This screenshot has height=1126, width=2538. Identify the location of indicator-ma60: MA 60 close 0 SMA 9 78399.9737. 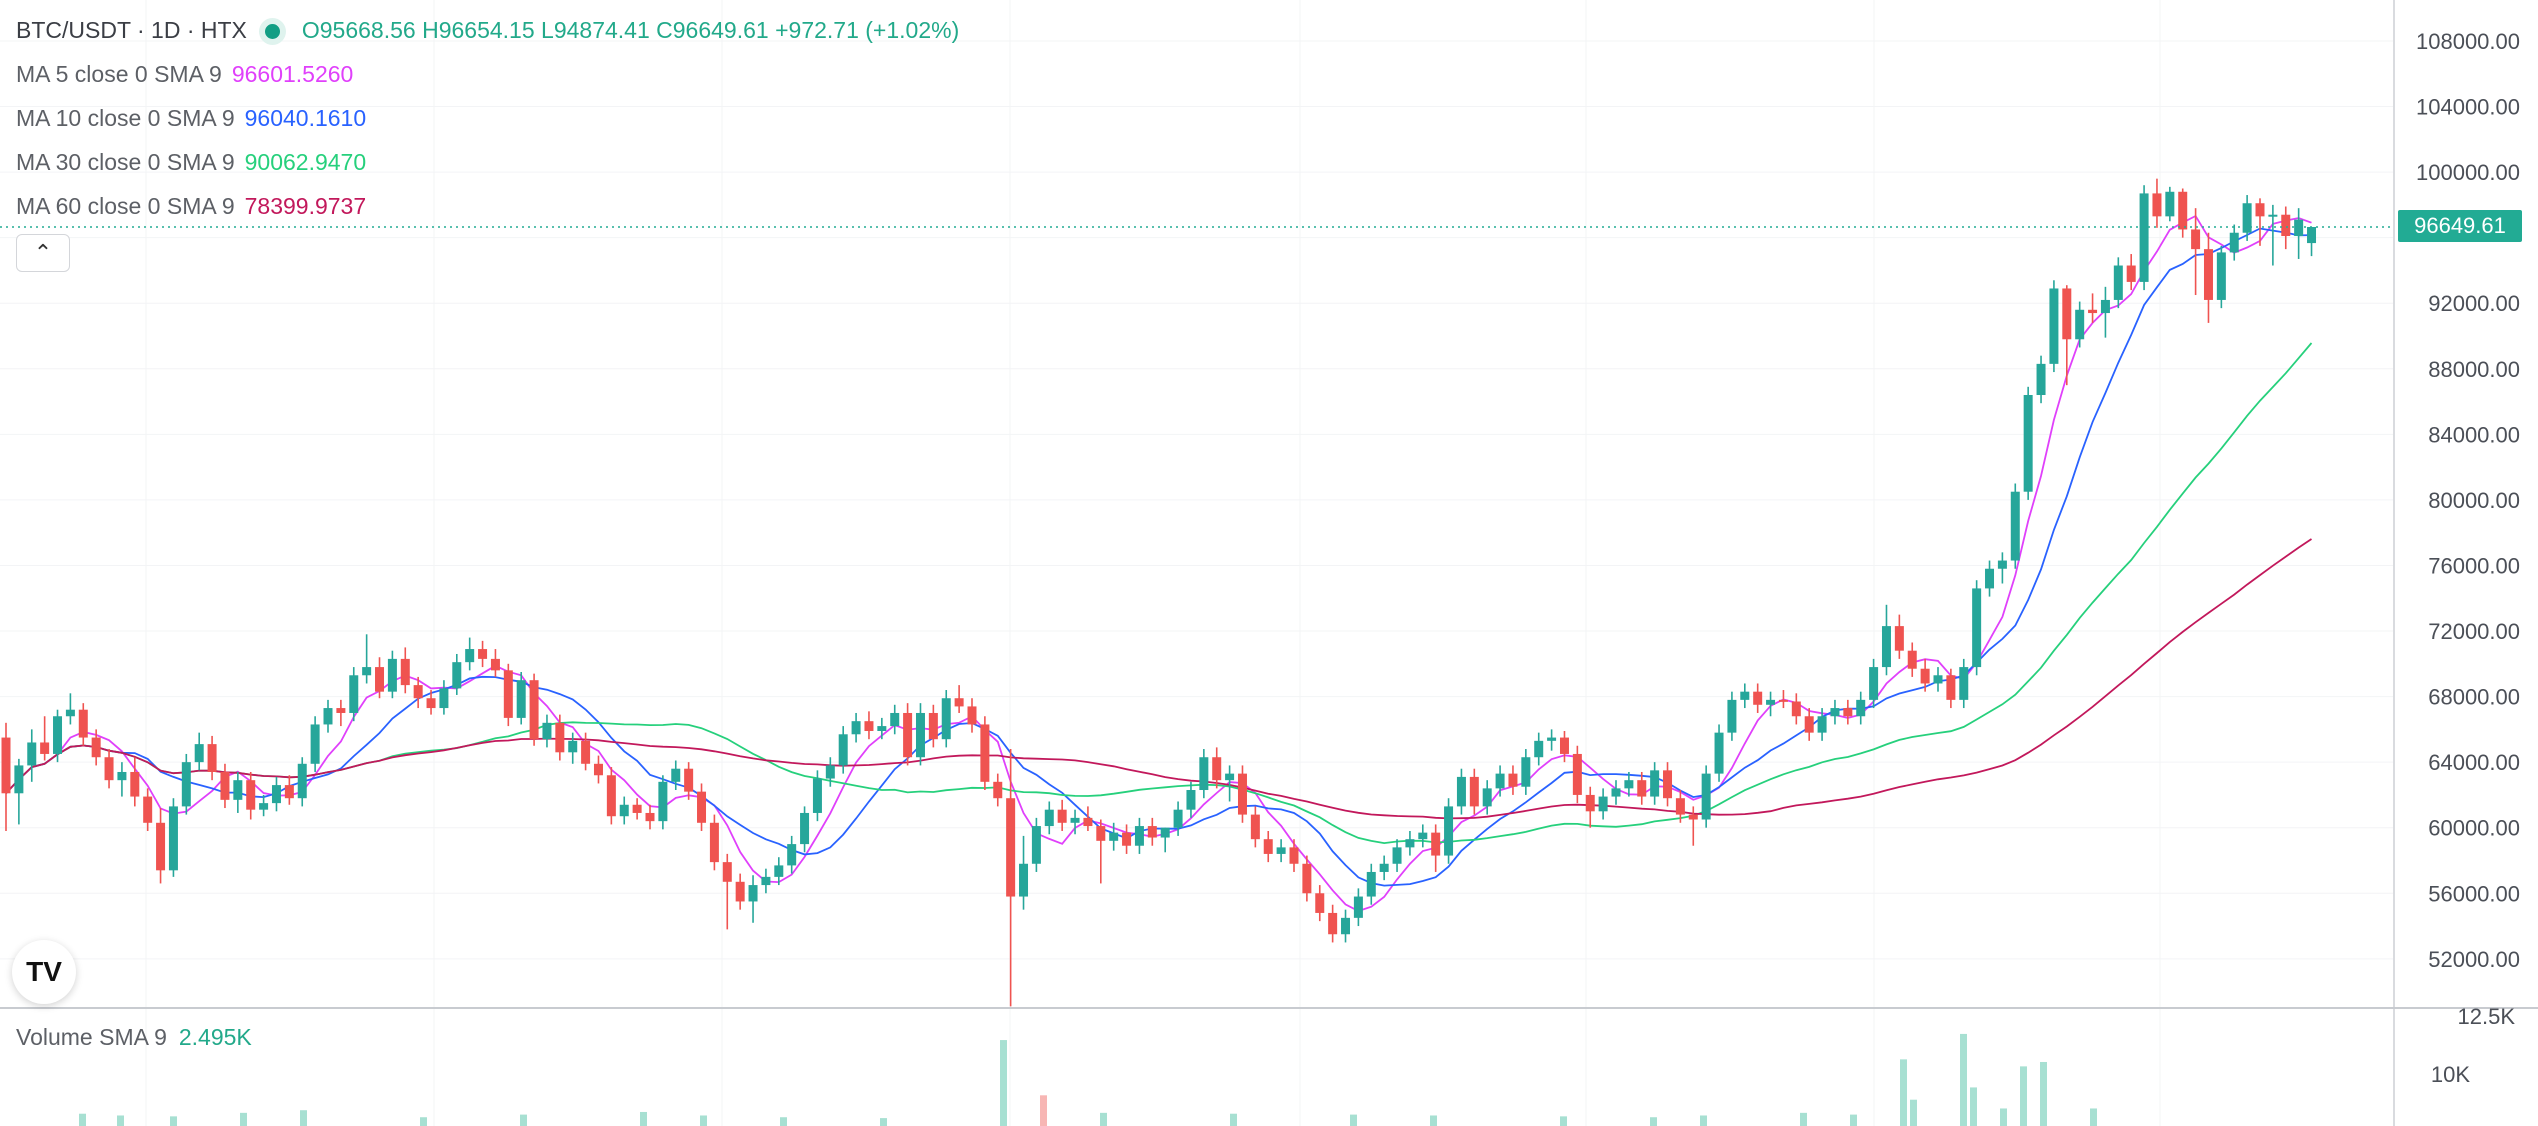
(487, 212).